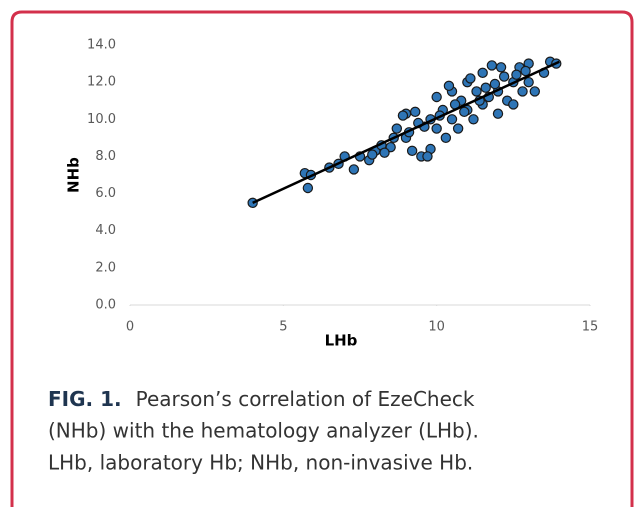 The image size is (644, 511). I want to click on y-tick-label: 14.0, so click(101, 45).